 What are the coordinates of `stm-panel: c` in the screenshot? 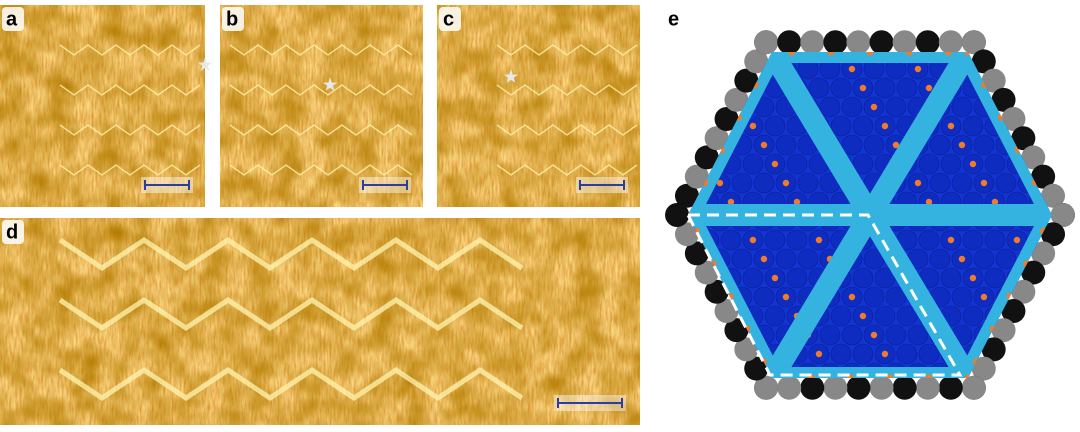 It's located at (538, 106).